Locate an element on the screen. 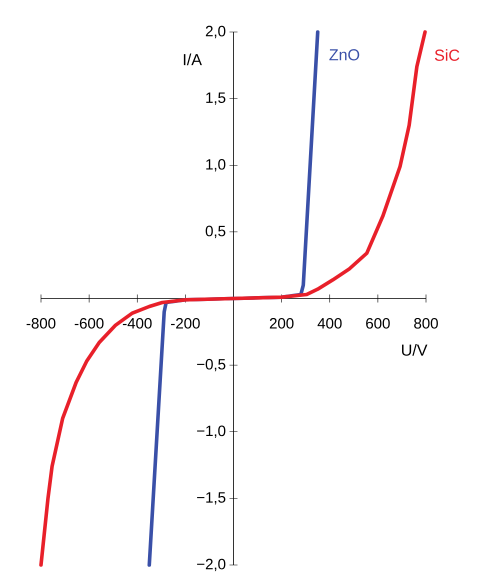 Image resolution: width=481 pixels, height=583 pixels. x-tick-label: -800 is located at coordinates (41, 323).